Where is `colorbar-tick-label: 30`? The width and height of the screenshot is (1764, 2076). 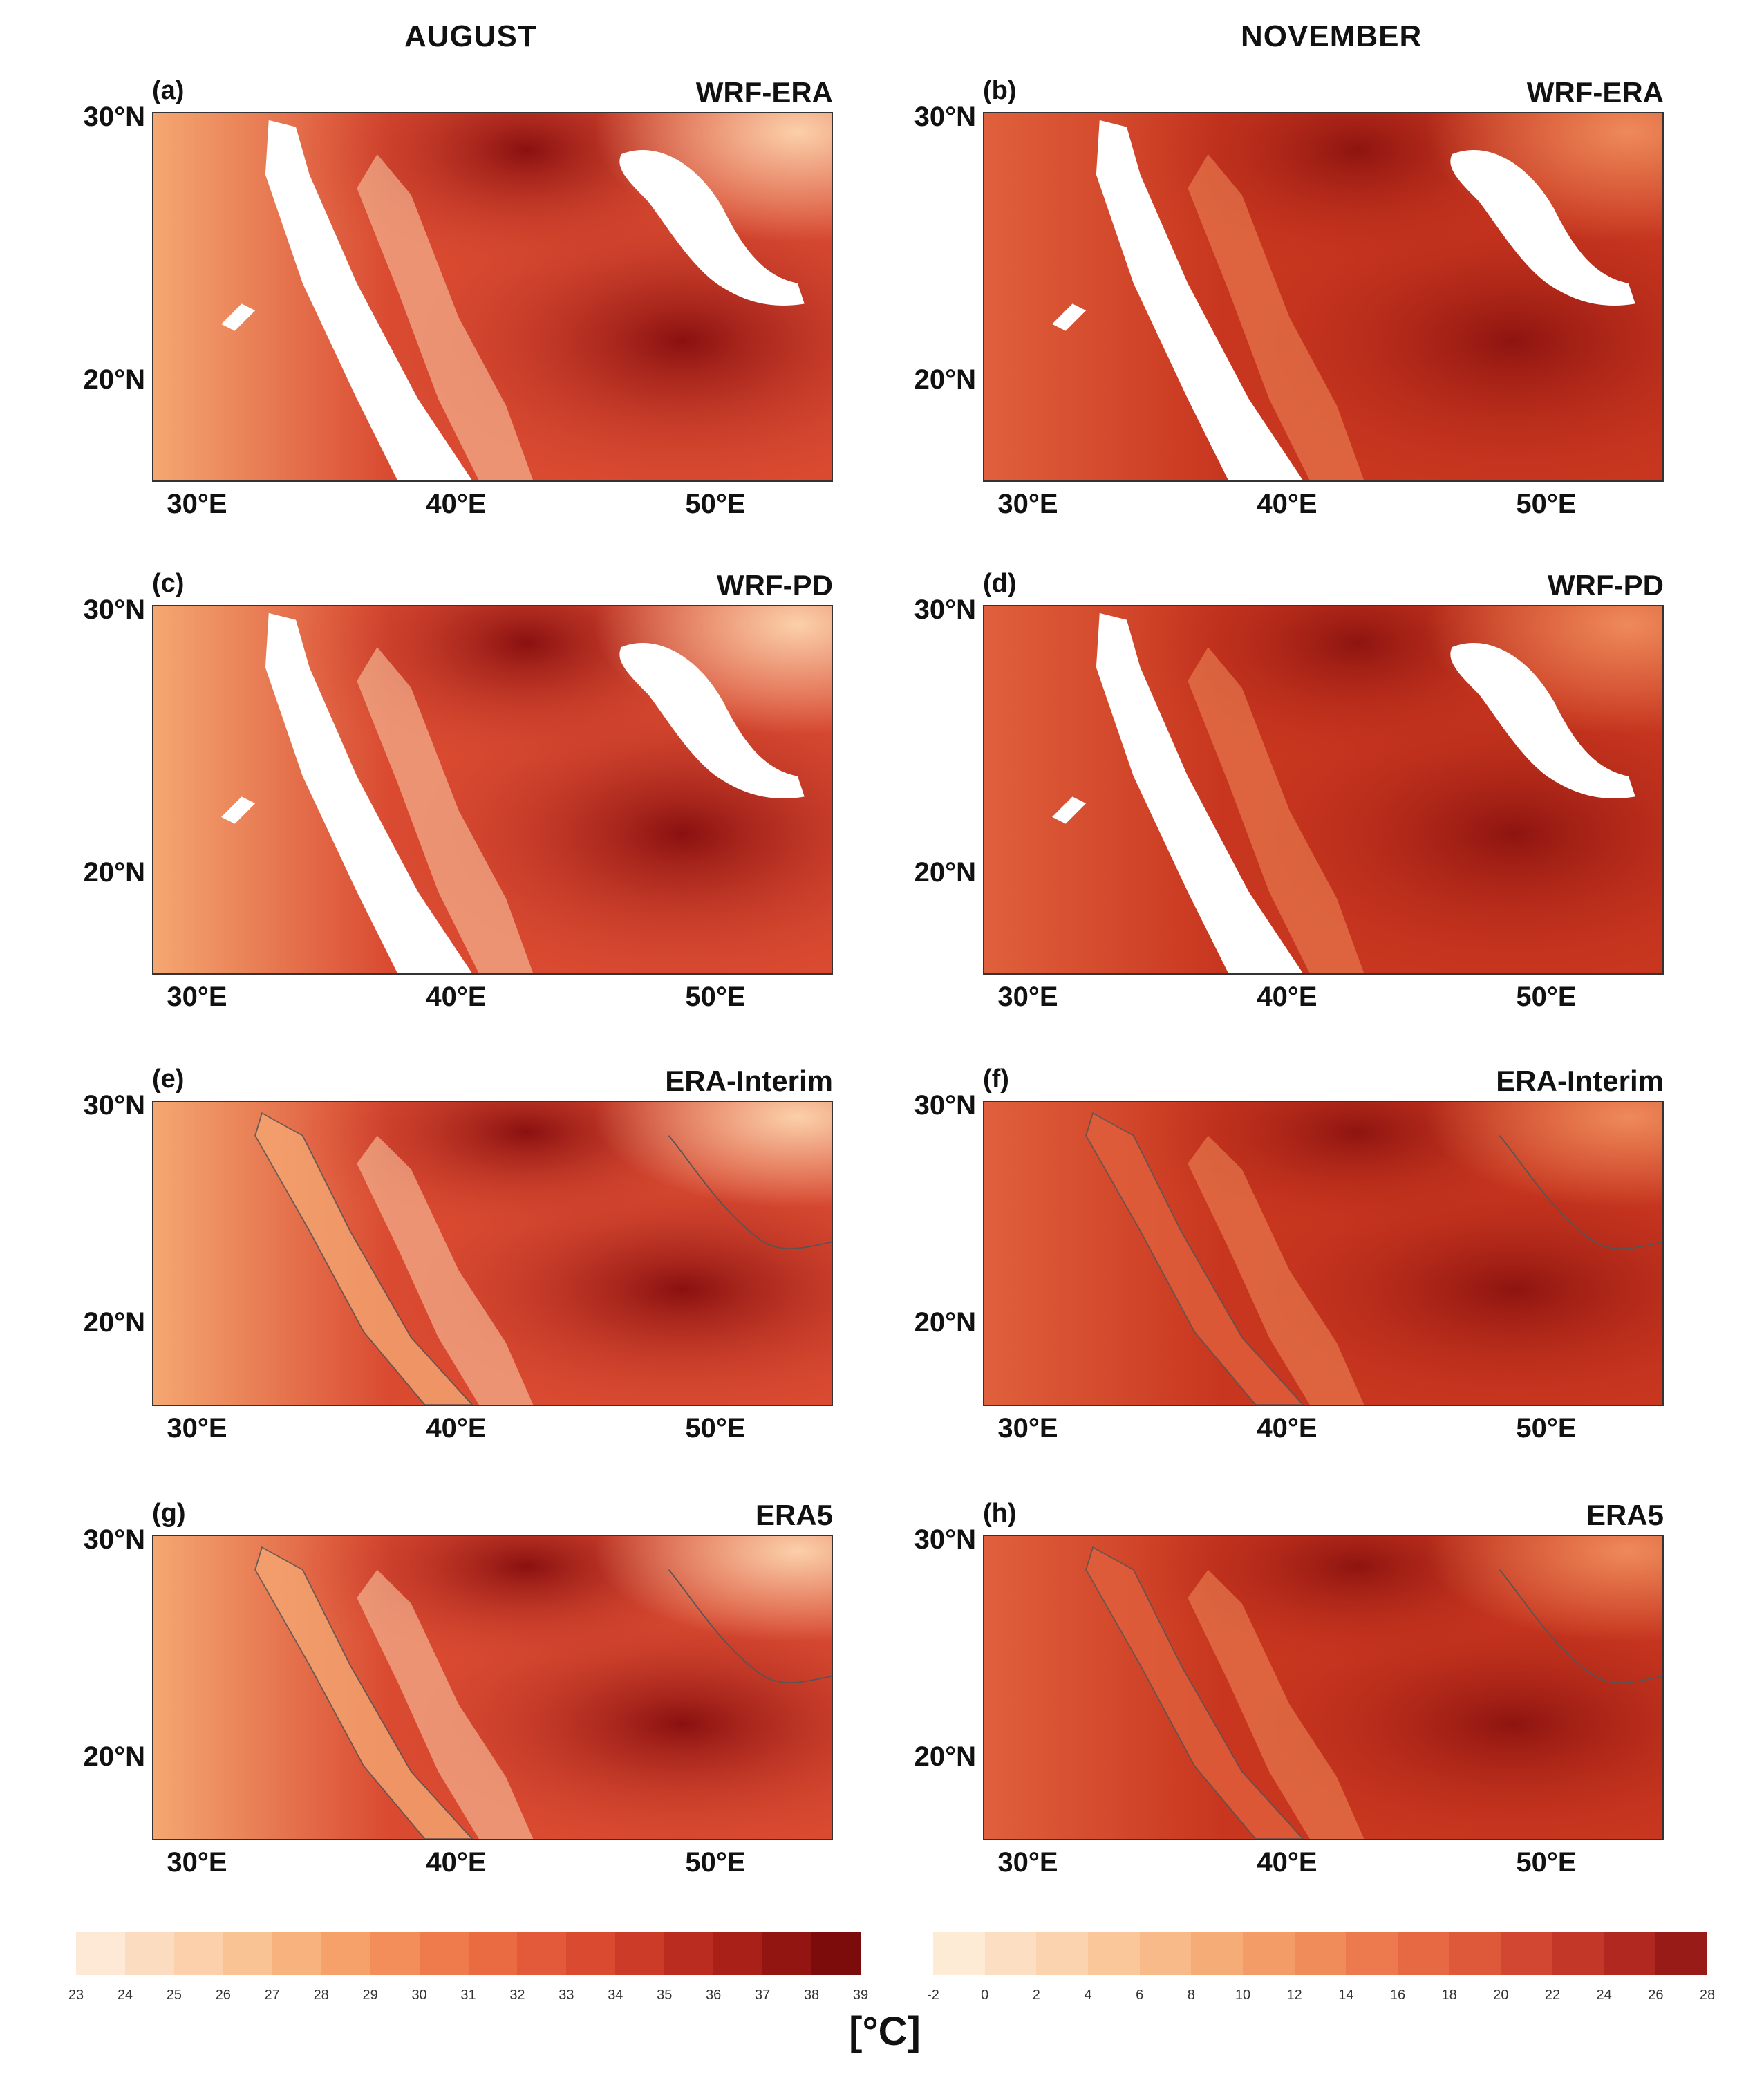 colorbar-tick-label: 30 is located at coordinates (419, 1996).